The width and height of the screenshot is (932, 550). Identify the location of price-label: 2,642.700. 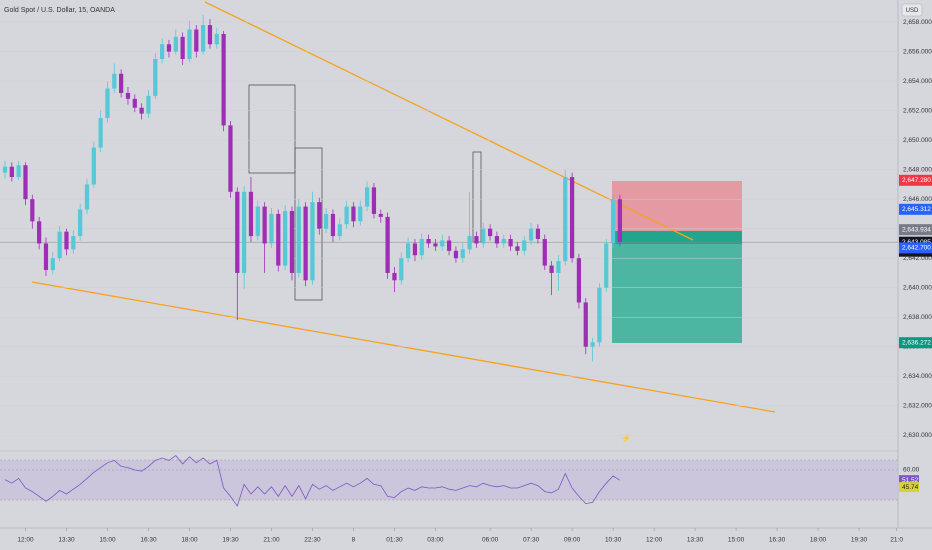
(916, 248).